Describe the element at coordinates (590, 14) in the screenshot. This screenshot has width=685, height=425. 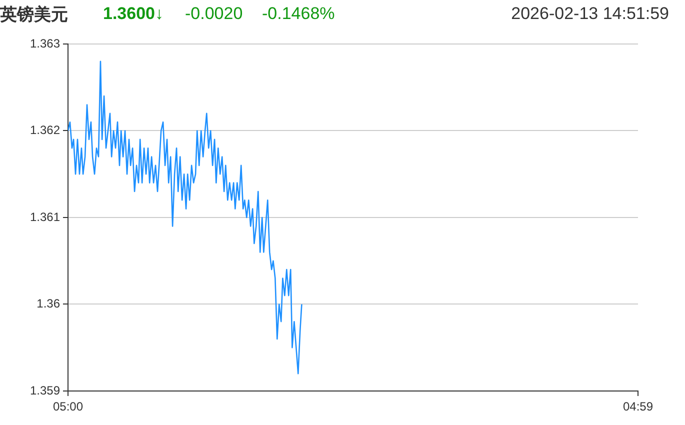
I see `text: 2026-02-13 14:51:59` at that location.